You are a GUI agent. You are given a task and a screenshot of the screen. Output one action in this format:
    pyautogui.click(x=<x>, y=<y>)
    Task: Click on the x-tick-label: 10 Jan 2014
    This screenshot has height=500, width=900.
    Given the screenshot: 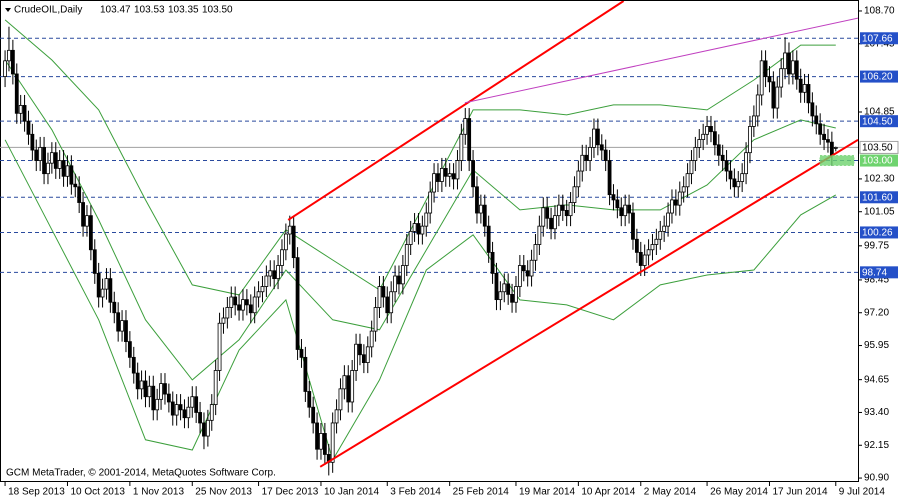 What is the action you would take?
    pyautogui.click(x=351, y=492)
    